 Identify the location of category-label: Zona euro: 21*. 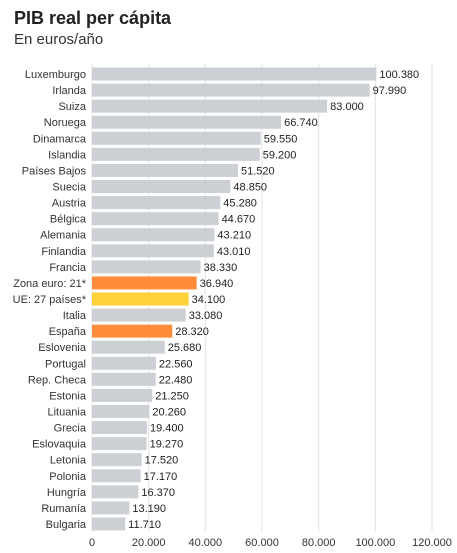
(49, 284).